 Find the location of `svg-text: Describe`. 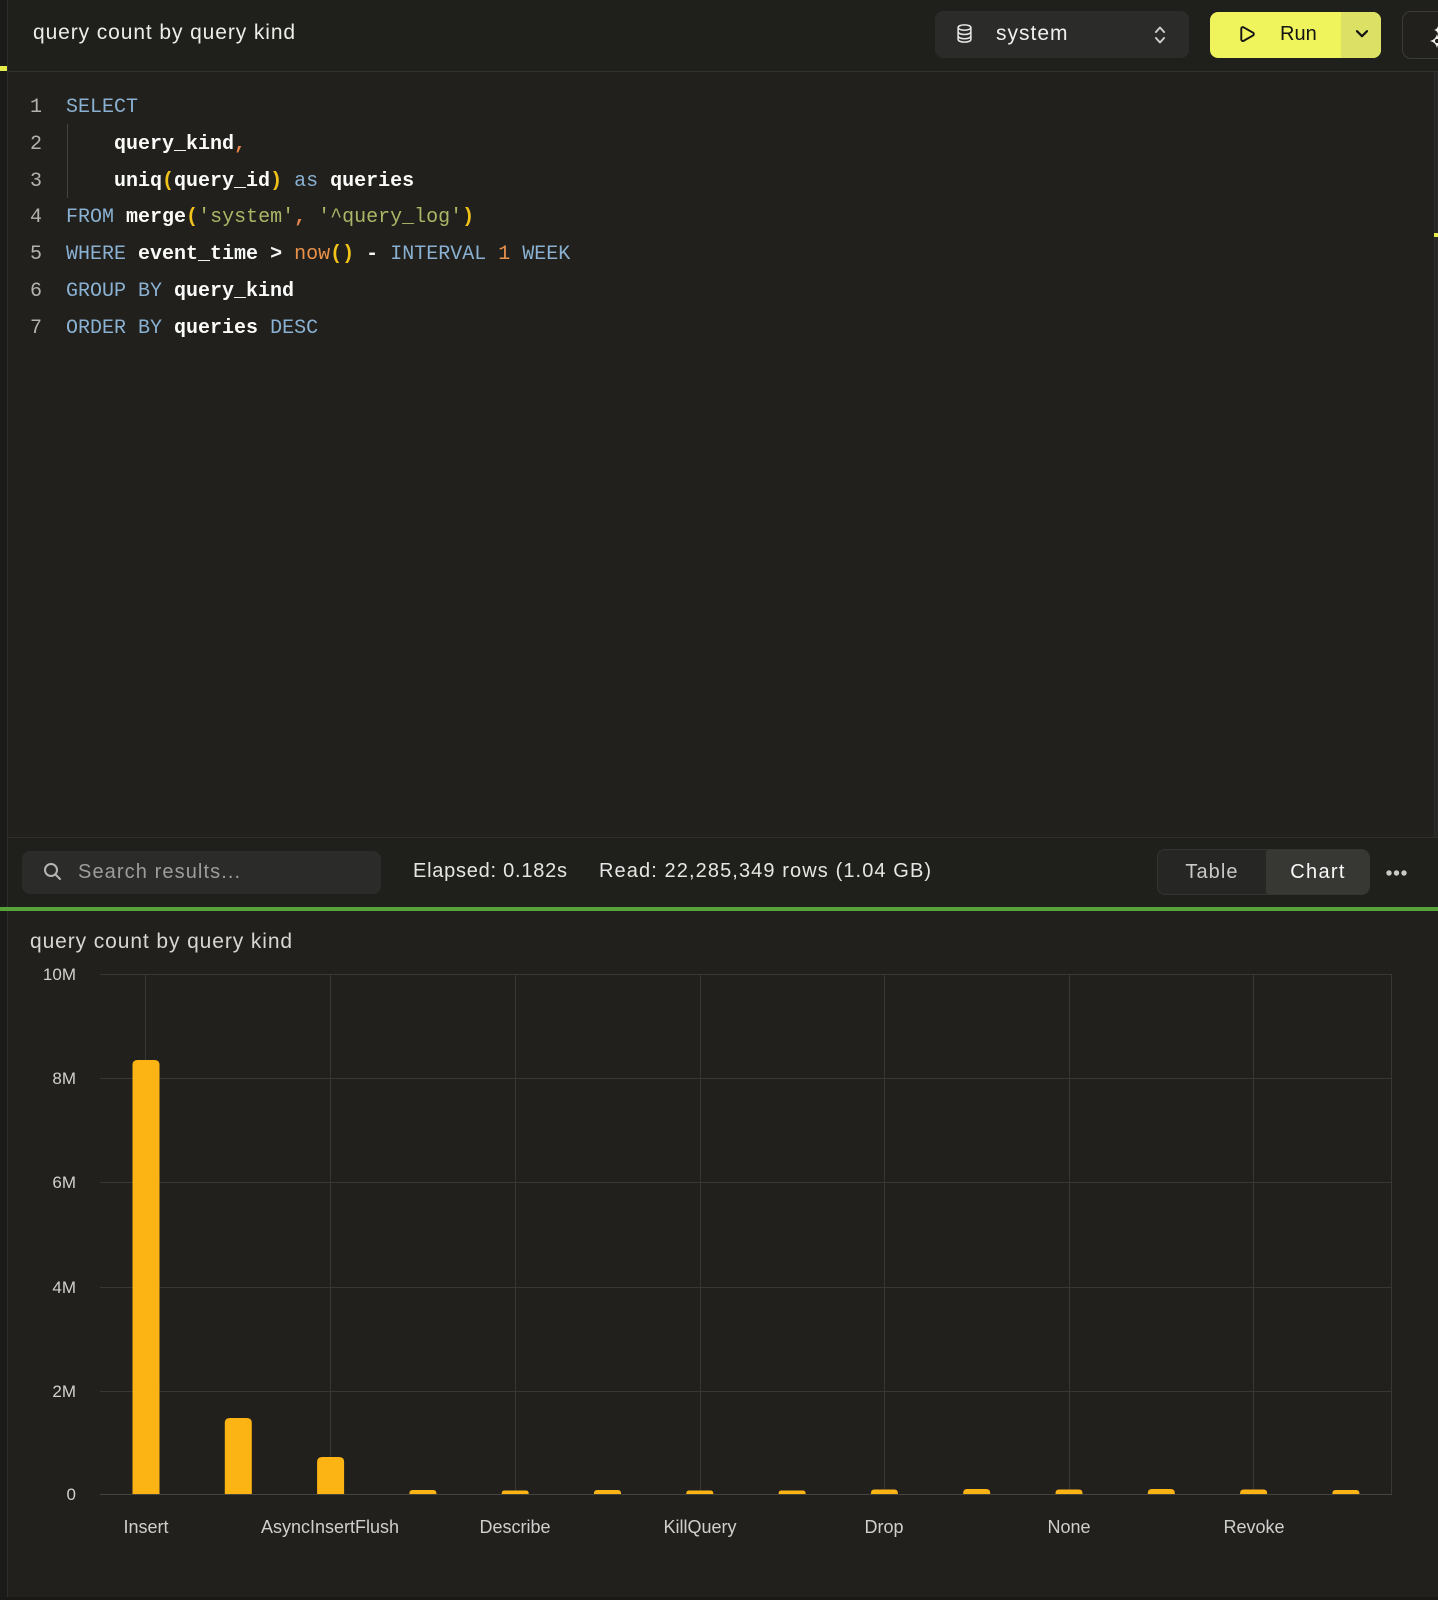

svg-text: Describe is located at coordinates (514, 1527).